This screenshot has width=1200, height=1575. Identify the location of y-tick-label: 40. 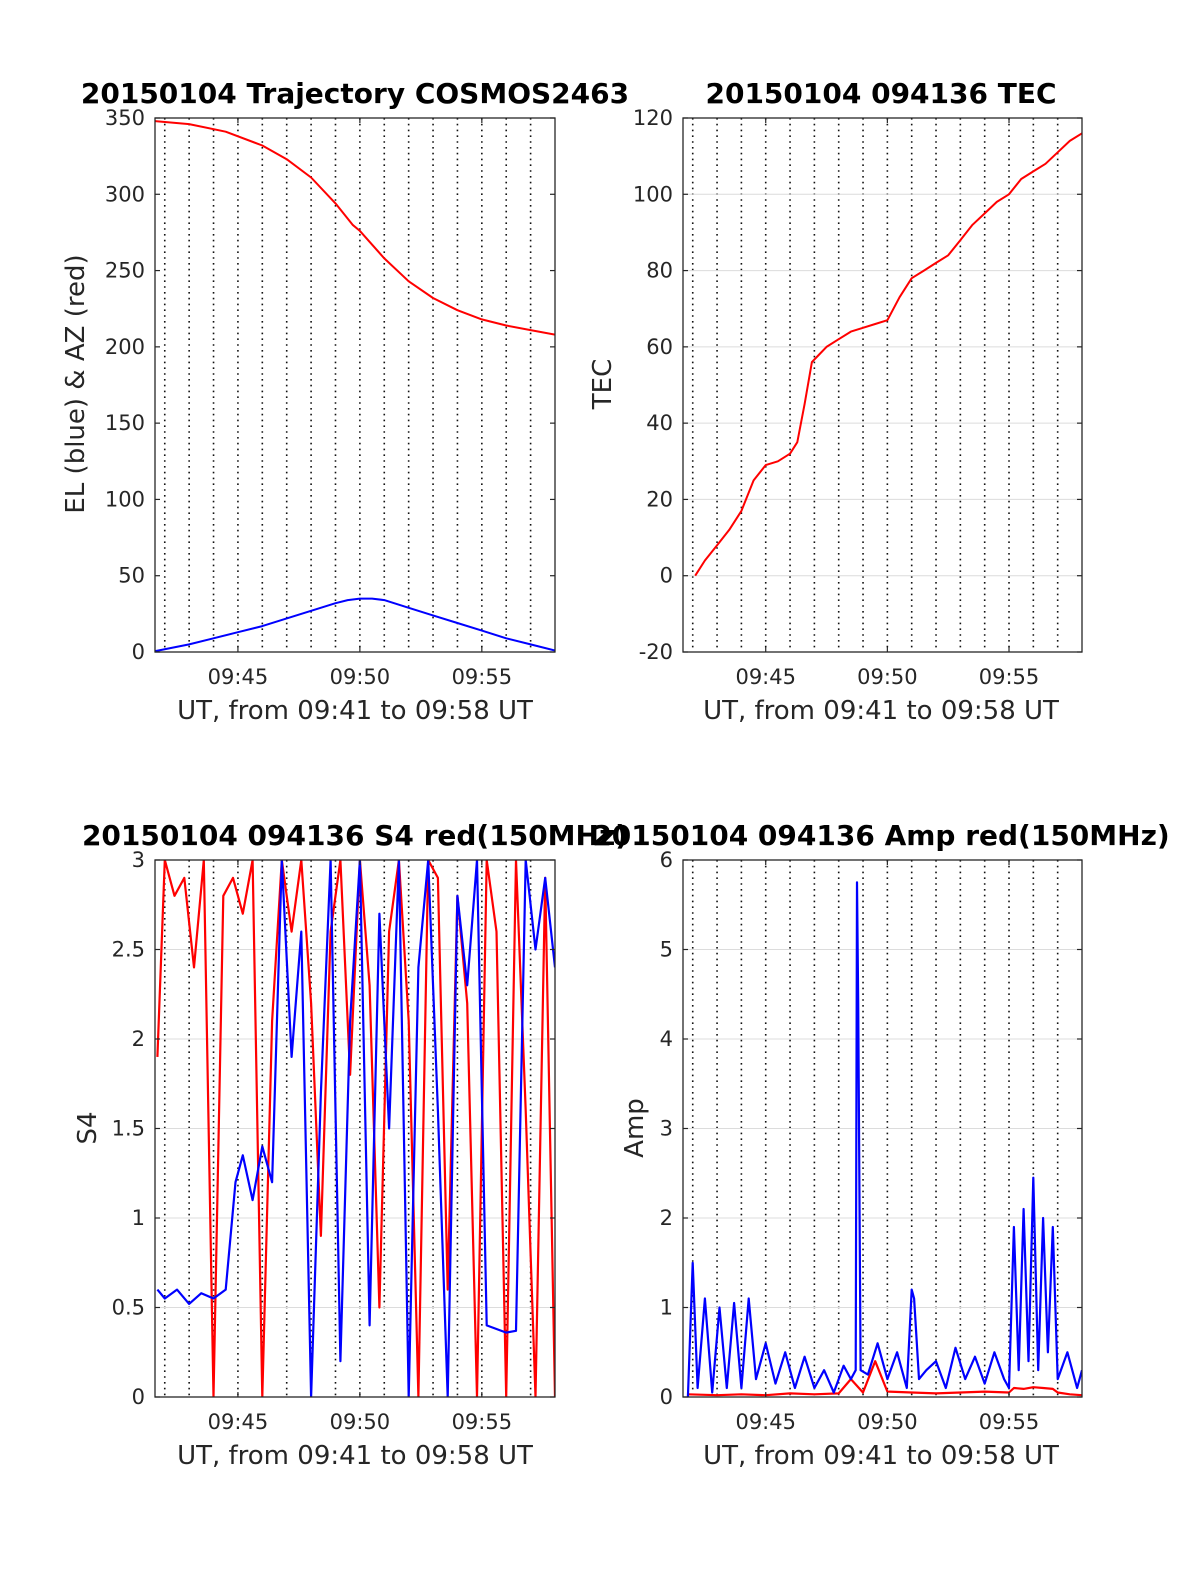
(659, 423).